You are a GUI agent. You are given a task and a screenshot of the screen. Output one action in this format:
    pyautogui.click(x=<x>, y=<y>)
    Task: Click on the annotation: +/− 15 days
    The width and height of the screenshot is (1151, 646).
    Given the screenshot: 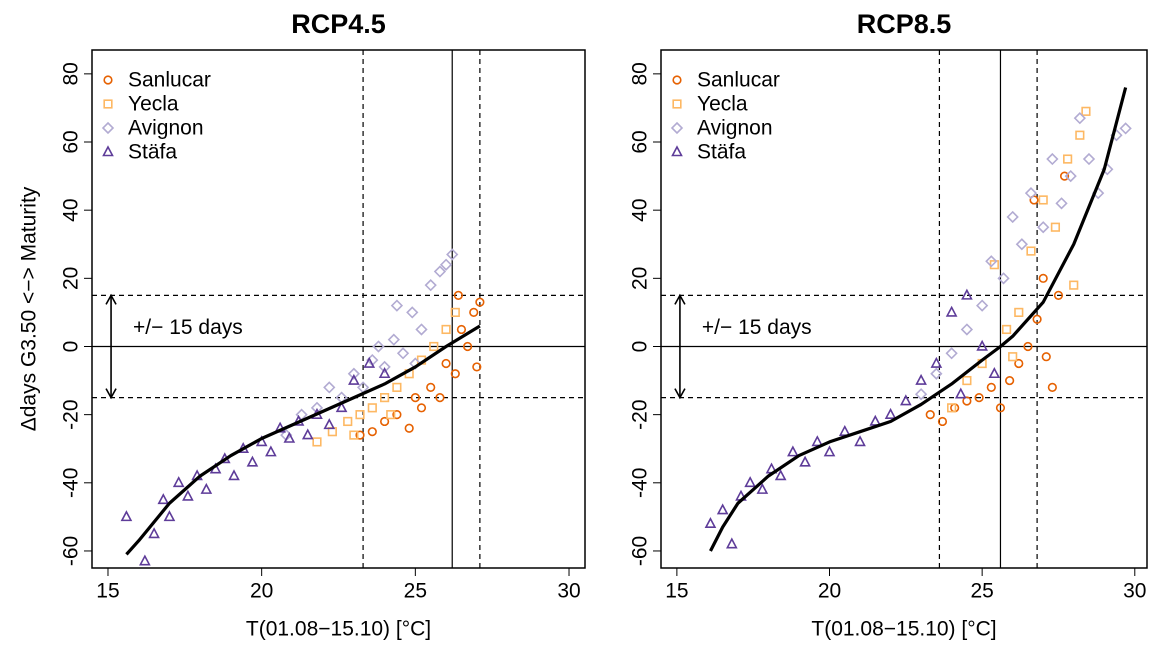 What is the action you would take?
    pyautogui.click(x=188, y=327)
    